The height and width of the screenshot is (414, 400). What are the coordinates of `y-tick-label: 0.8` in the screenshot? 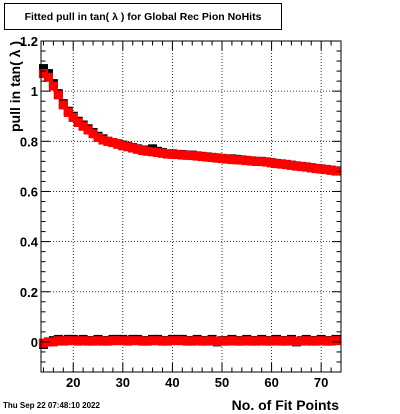 It's located at (29, 141).